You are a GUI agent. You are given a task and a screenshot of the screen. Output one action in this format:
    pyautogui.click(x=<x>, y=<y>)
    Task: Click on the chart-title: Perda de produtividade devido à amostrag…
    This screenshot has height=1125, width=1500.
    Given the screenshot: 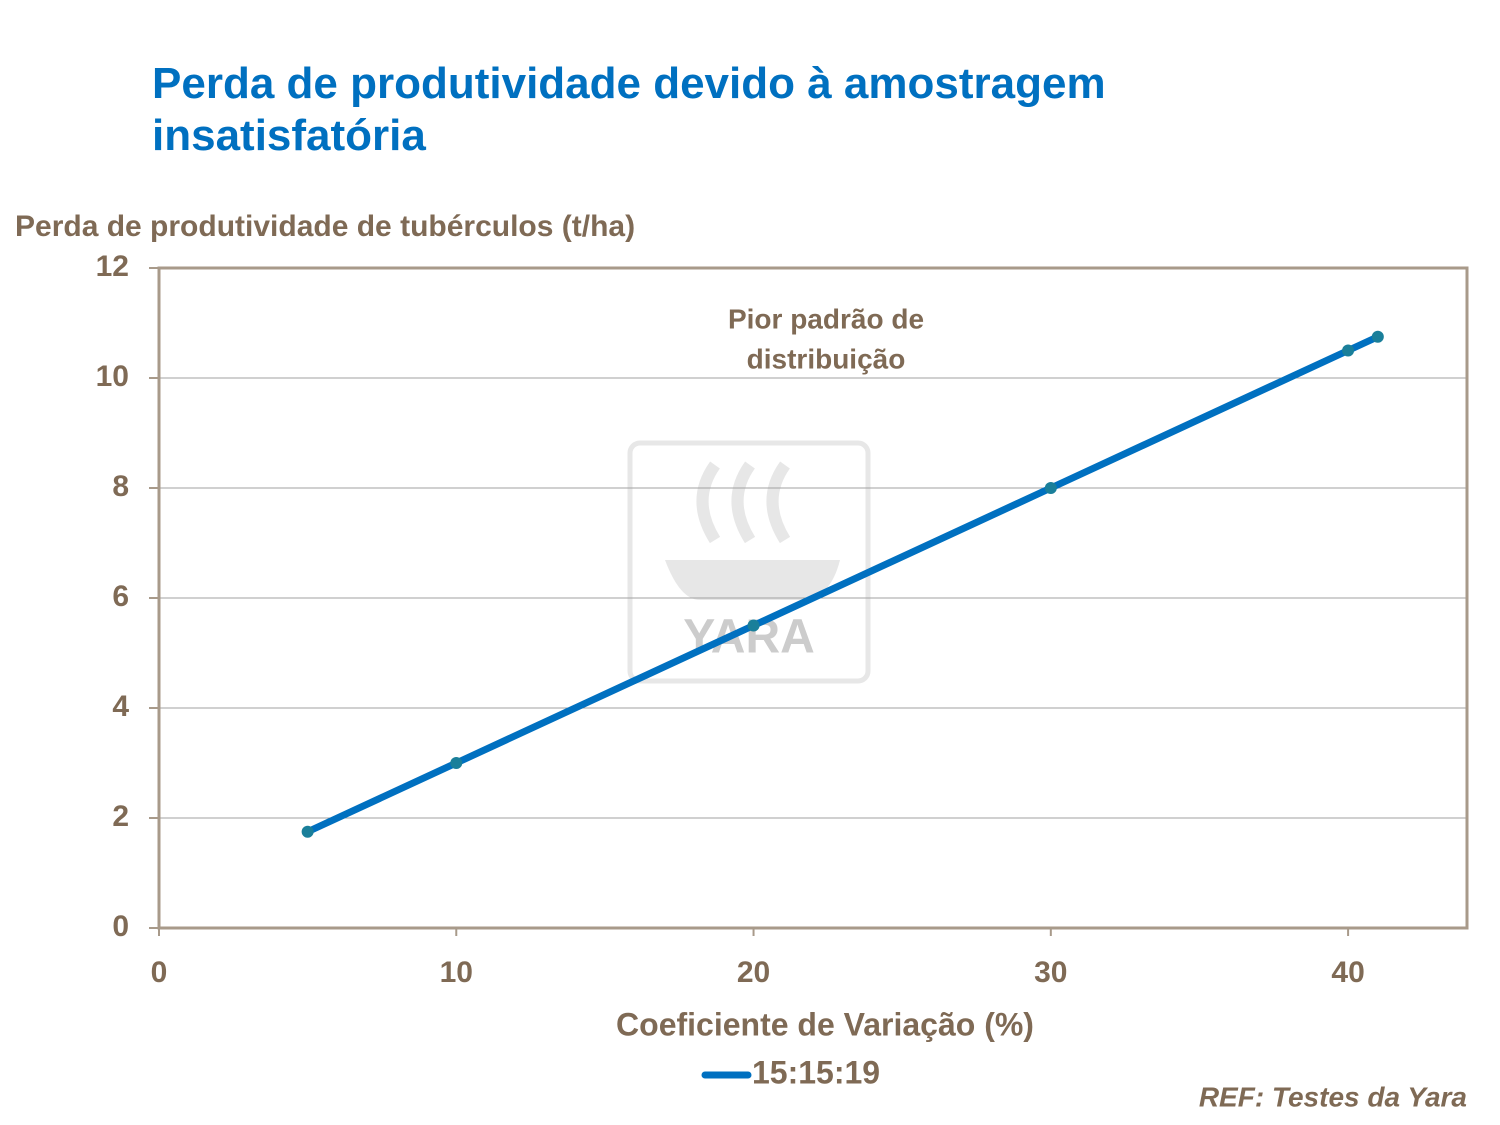 What is the action you would take?
    pyautogui.click(x=629, y=109)
    